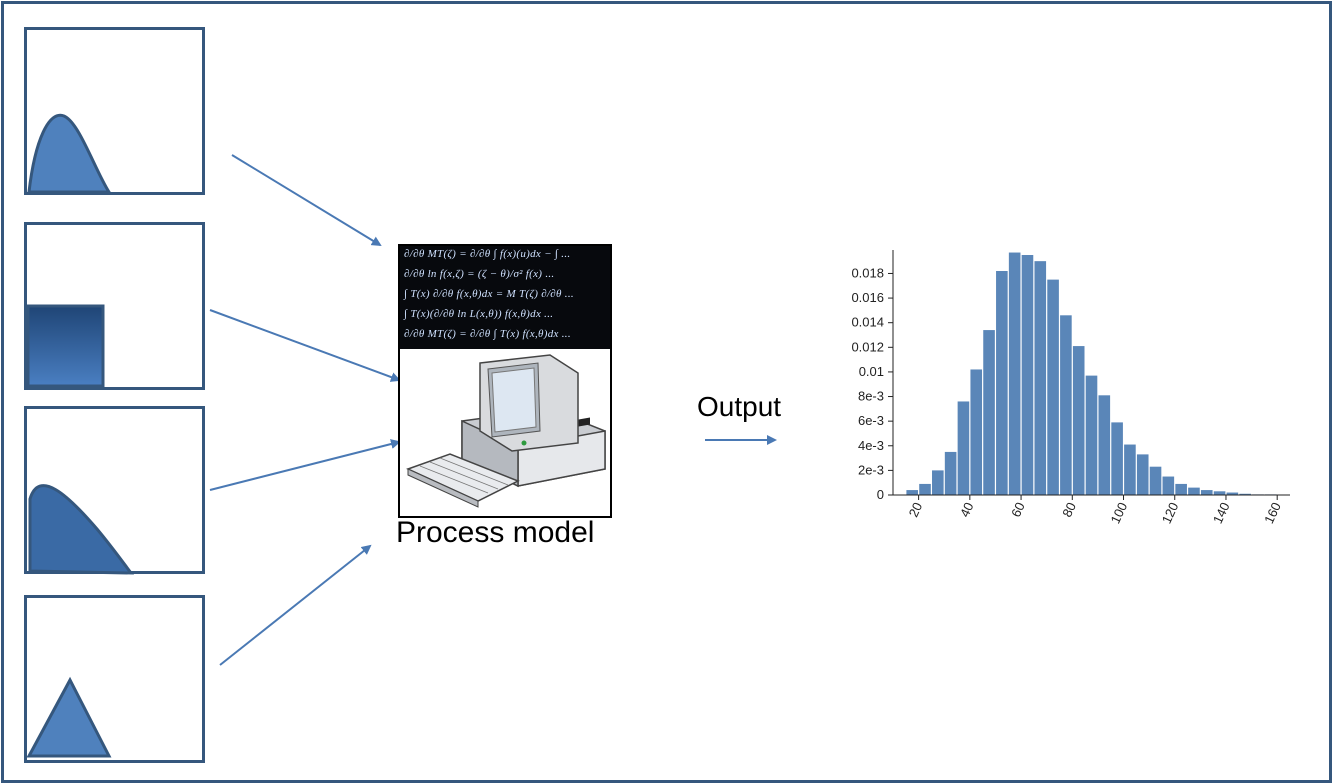 This screenshot has height=783, width=1333. Describe the element at coordinates (69, 153) in the screenshot. I see `beta-hump-shape` at that location.